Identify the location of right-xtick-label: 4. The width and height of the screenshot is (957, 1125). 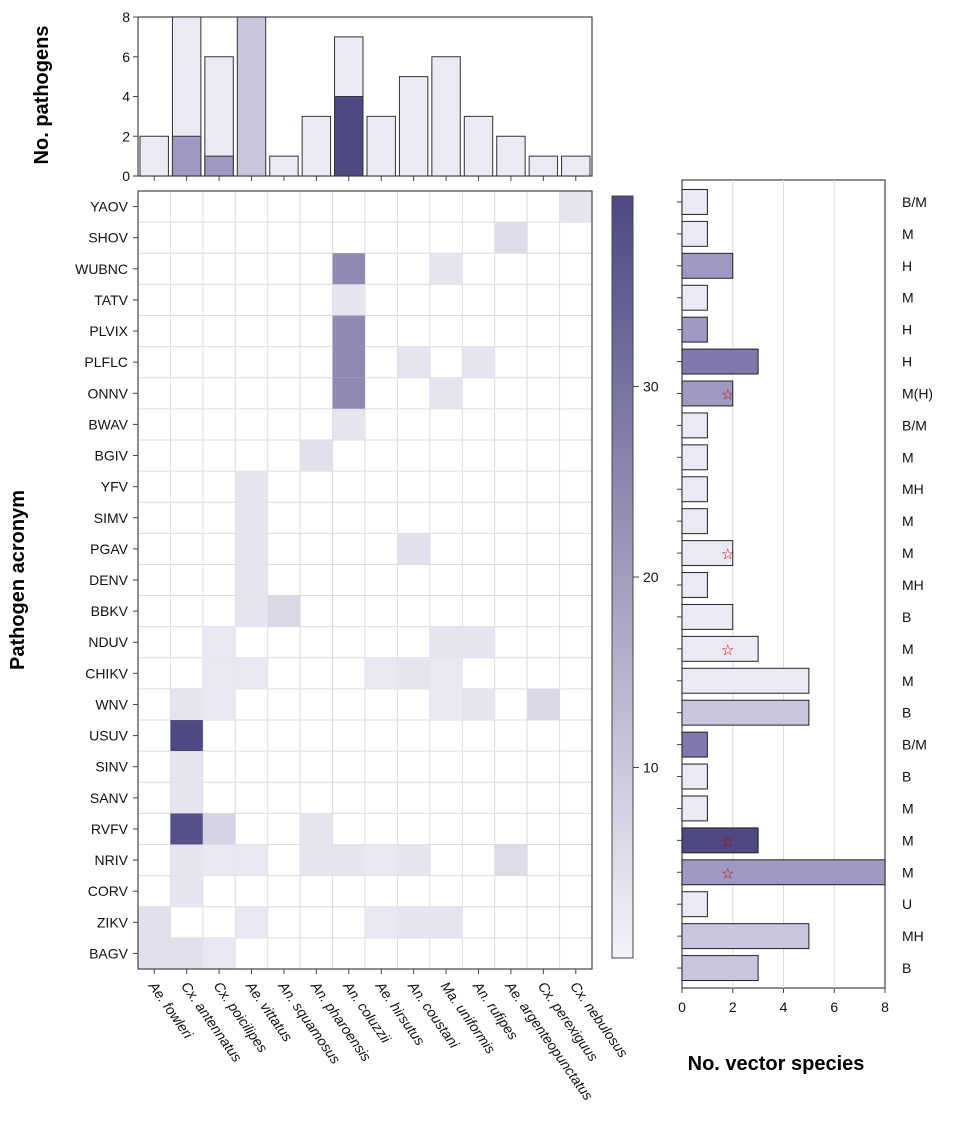
(784, 1007).